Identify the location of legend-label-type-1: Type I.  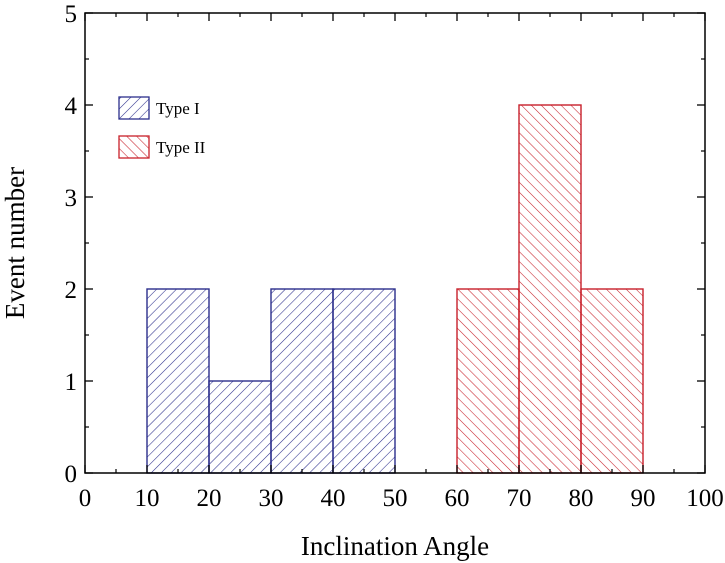
(178, 108).